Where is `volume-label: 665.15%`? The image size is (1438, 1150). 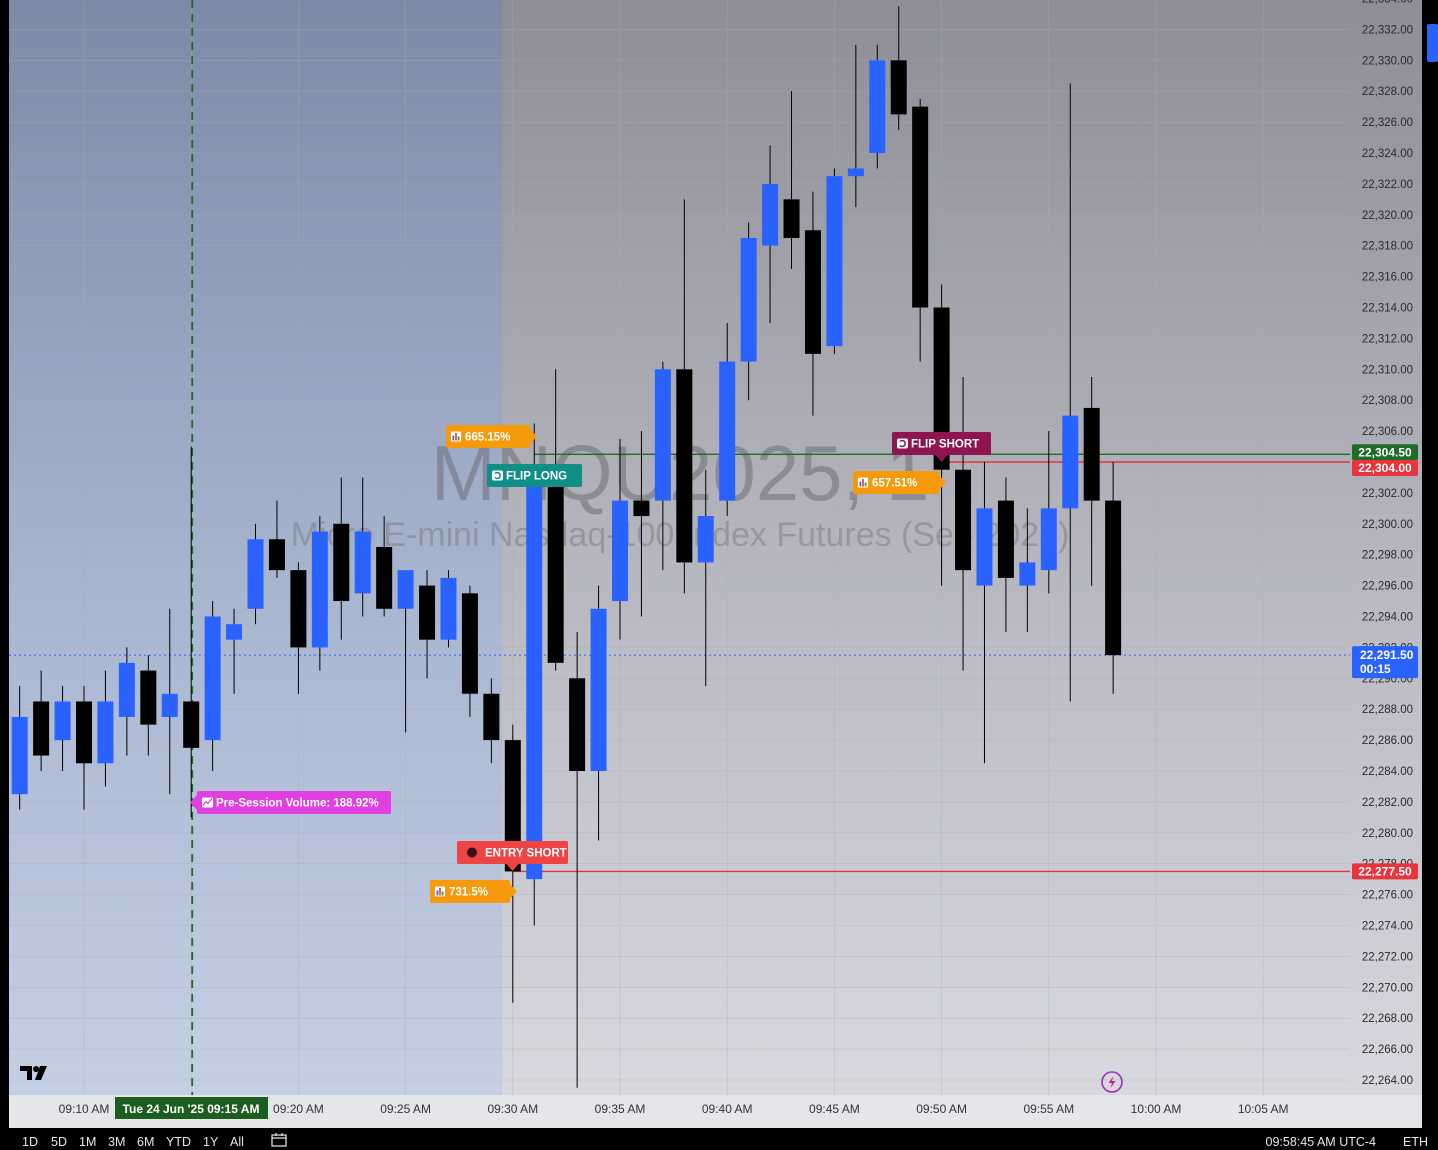 volume-label: 665.15% is located at coordinates (491, 436).